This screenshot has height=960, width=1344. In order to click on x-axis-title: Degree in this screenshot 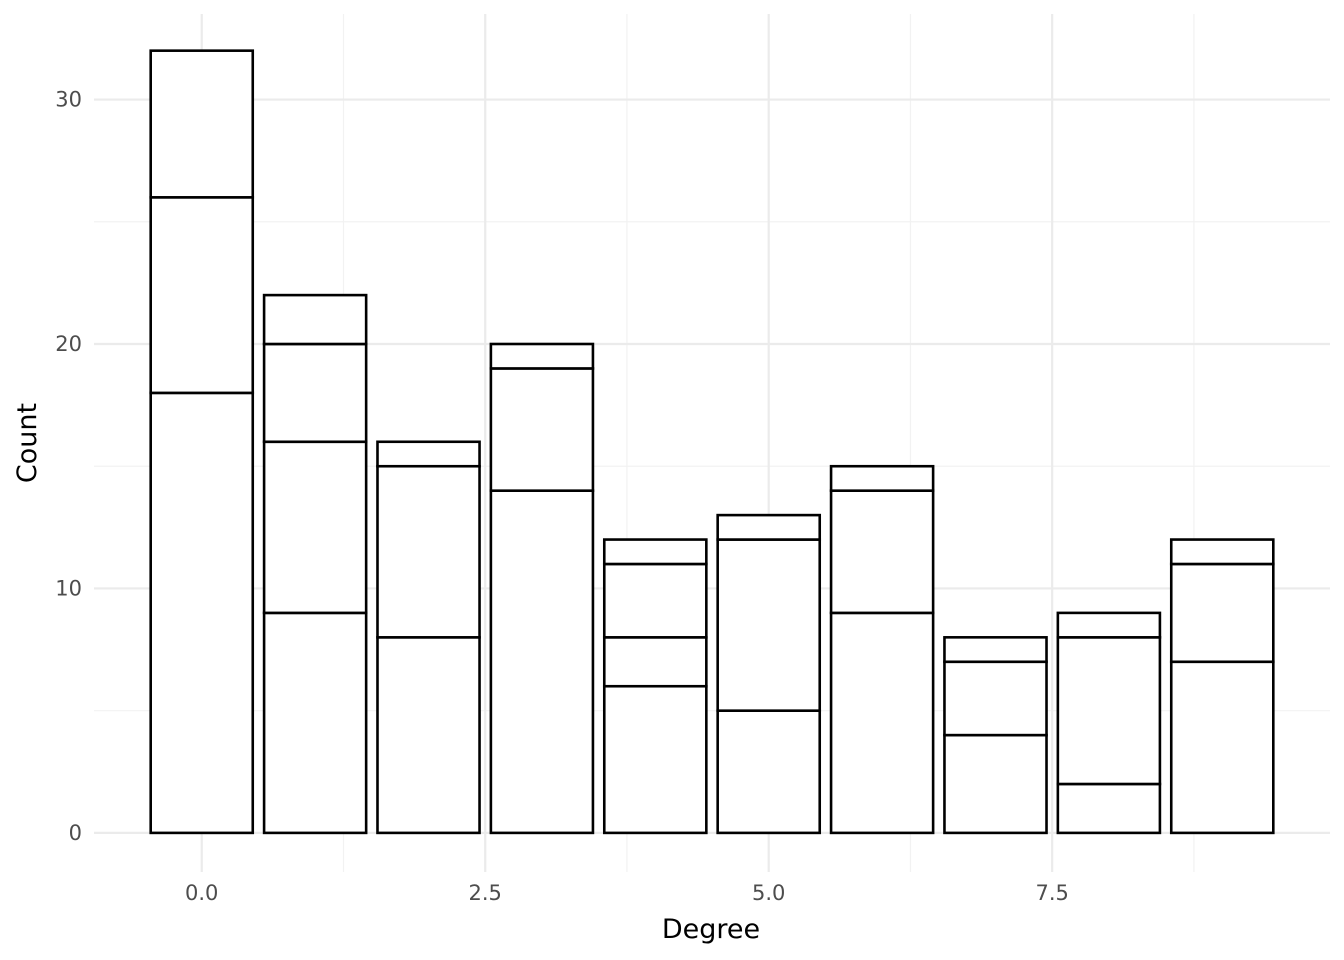, I will do `click(711, 929)`.